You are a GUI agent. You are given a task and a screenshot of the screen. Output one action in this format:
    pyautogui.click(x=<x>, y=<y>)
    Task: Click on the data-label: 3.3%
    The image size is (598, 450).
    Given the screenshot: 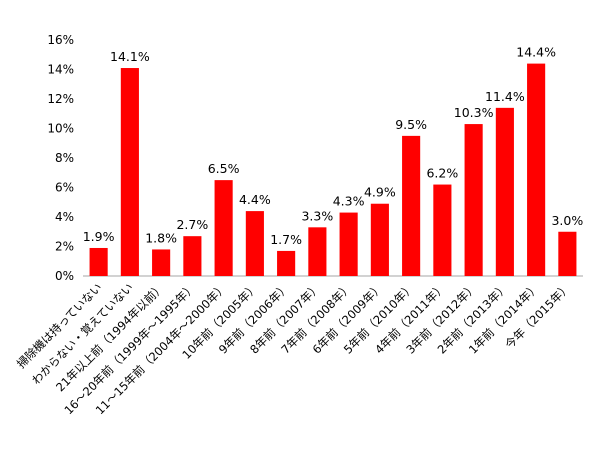 What is the action you would take?
    pyautogui.click(x=317, y=215)
    